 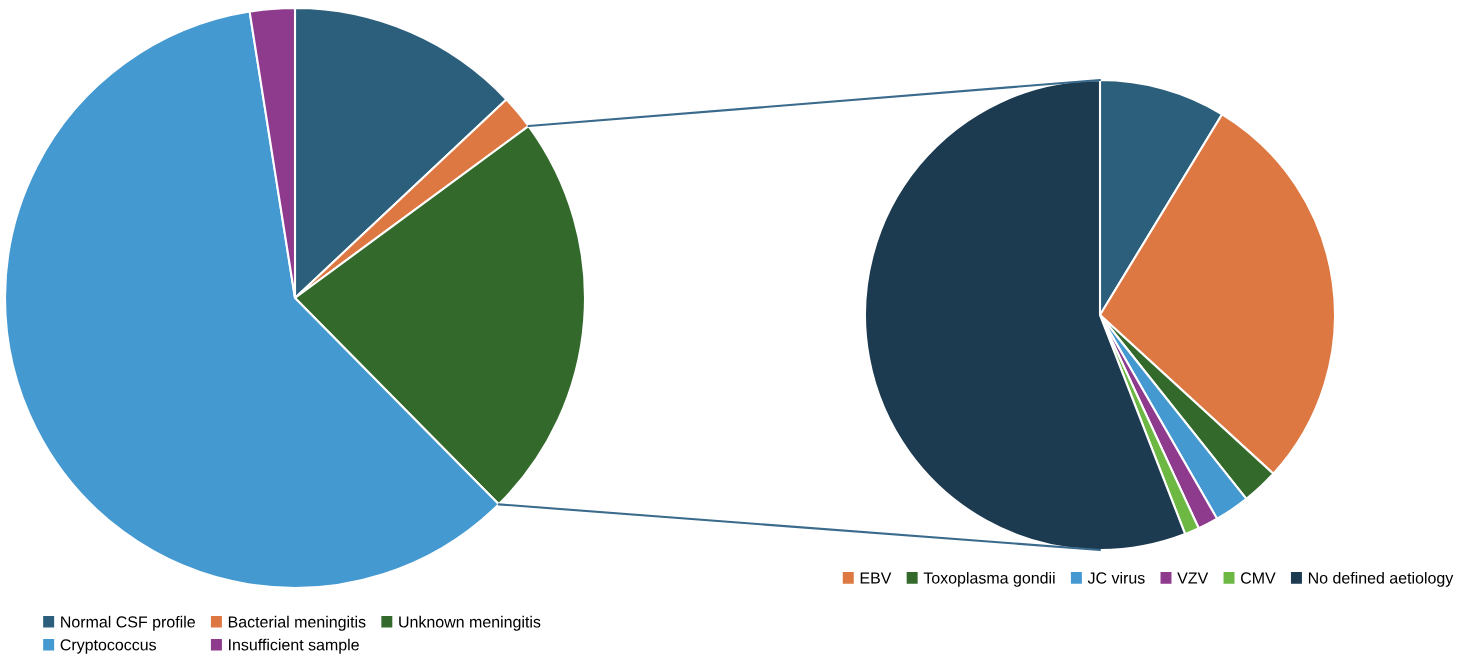 What do you see at coordinates (989, 579) in the screenshot?
I see `legend-label: Toxoplasma gondii` at bounding box center [989, 579].